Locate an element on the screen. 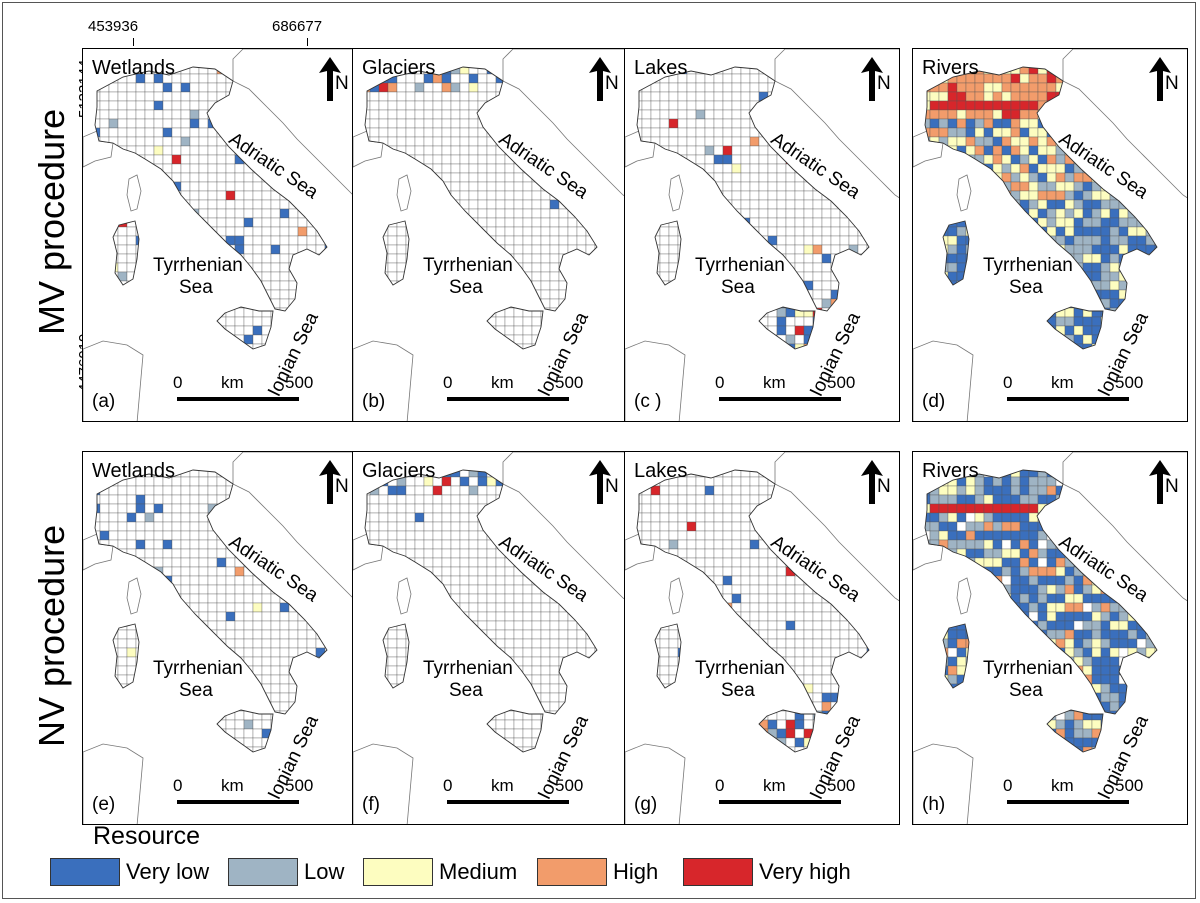 The height and width of the screenshot is (903, 1200). tyrrhenian-sea-label-2: Sea is located at coordinates (196, 287).